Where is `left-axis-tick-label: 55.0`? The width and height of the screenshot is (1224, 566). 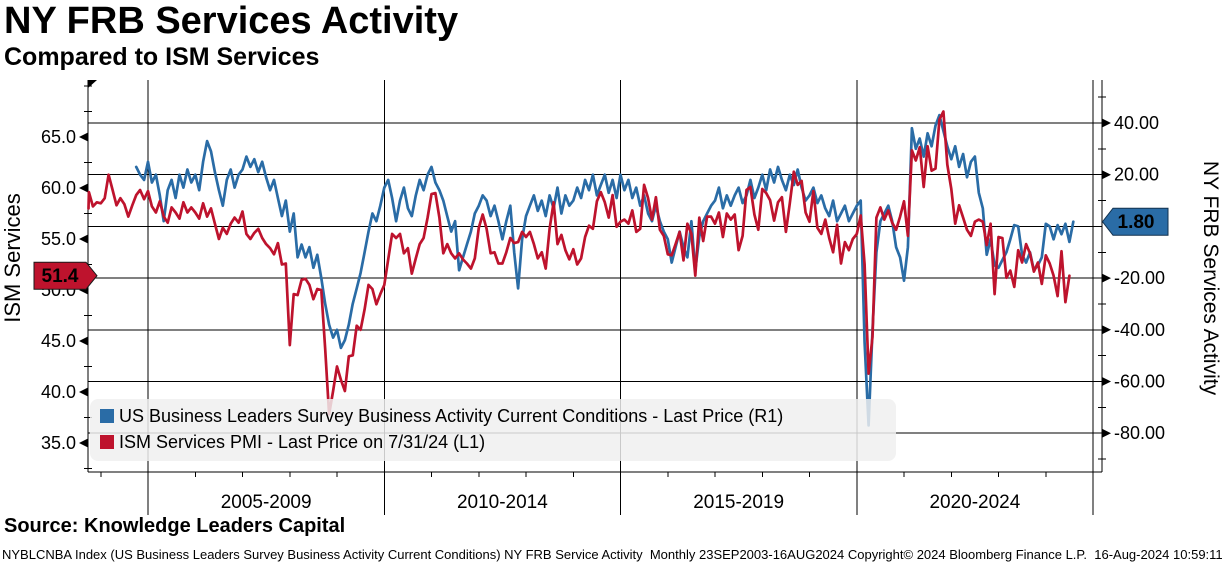
left-axis-tick-label: 55.0 is located at coordinates (58, 239).